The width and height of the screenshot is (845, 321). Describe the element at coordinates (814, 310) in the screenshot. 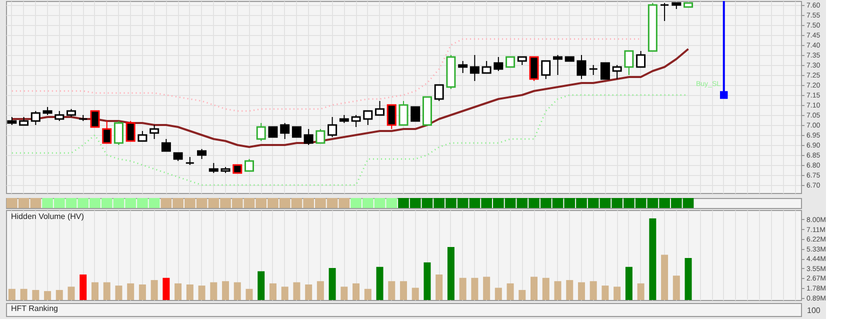

I see `text: 100` at that location.